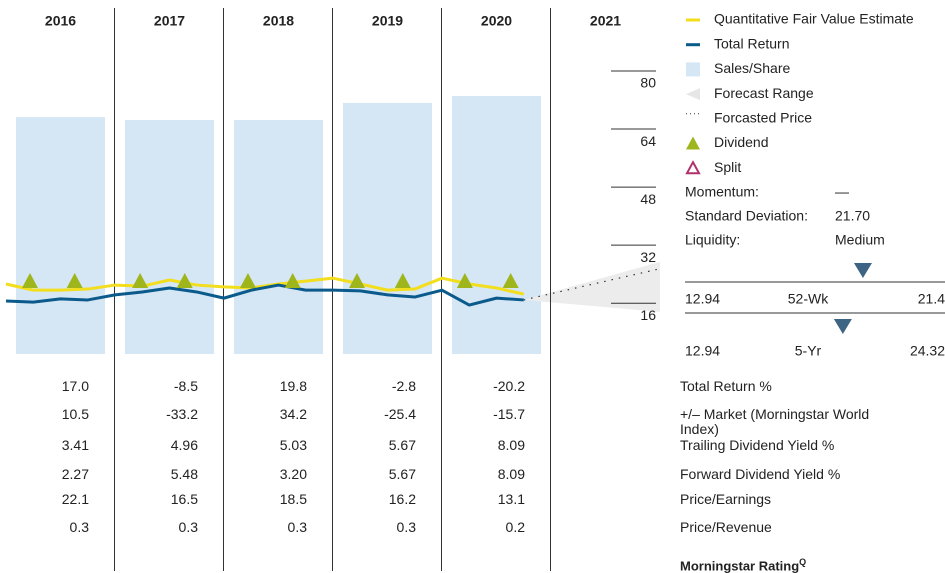 Image resolution: width=945 pixels, height=573 pixels. I want to click on row-label: Price/Revenue, so click(726, 527).